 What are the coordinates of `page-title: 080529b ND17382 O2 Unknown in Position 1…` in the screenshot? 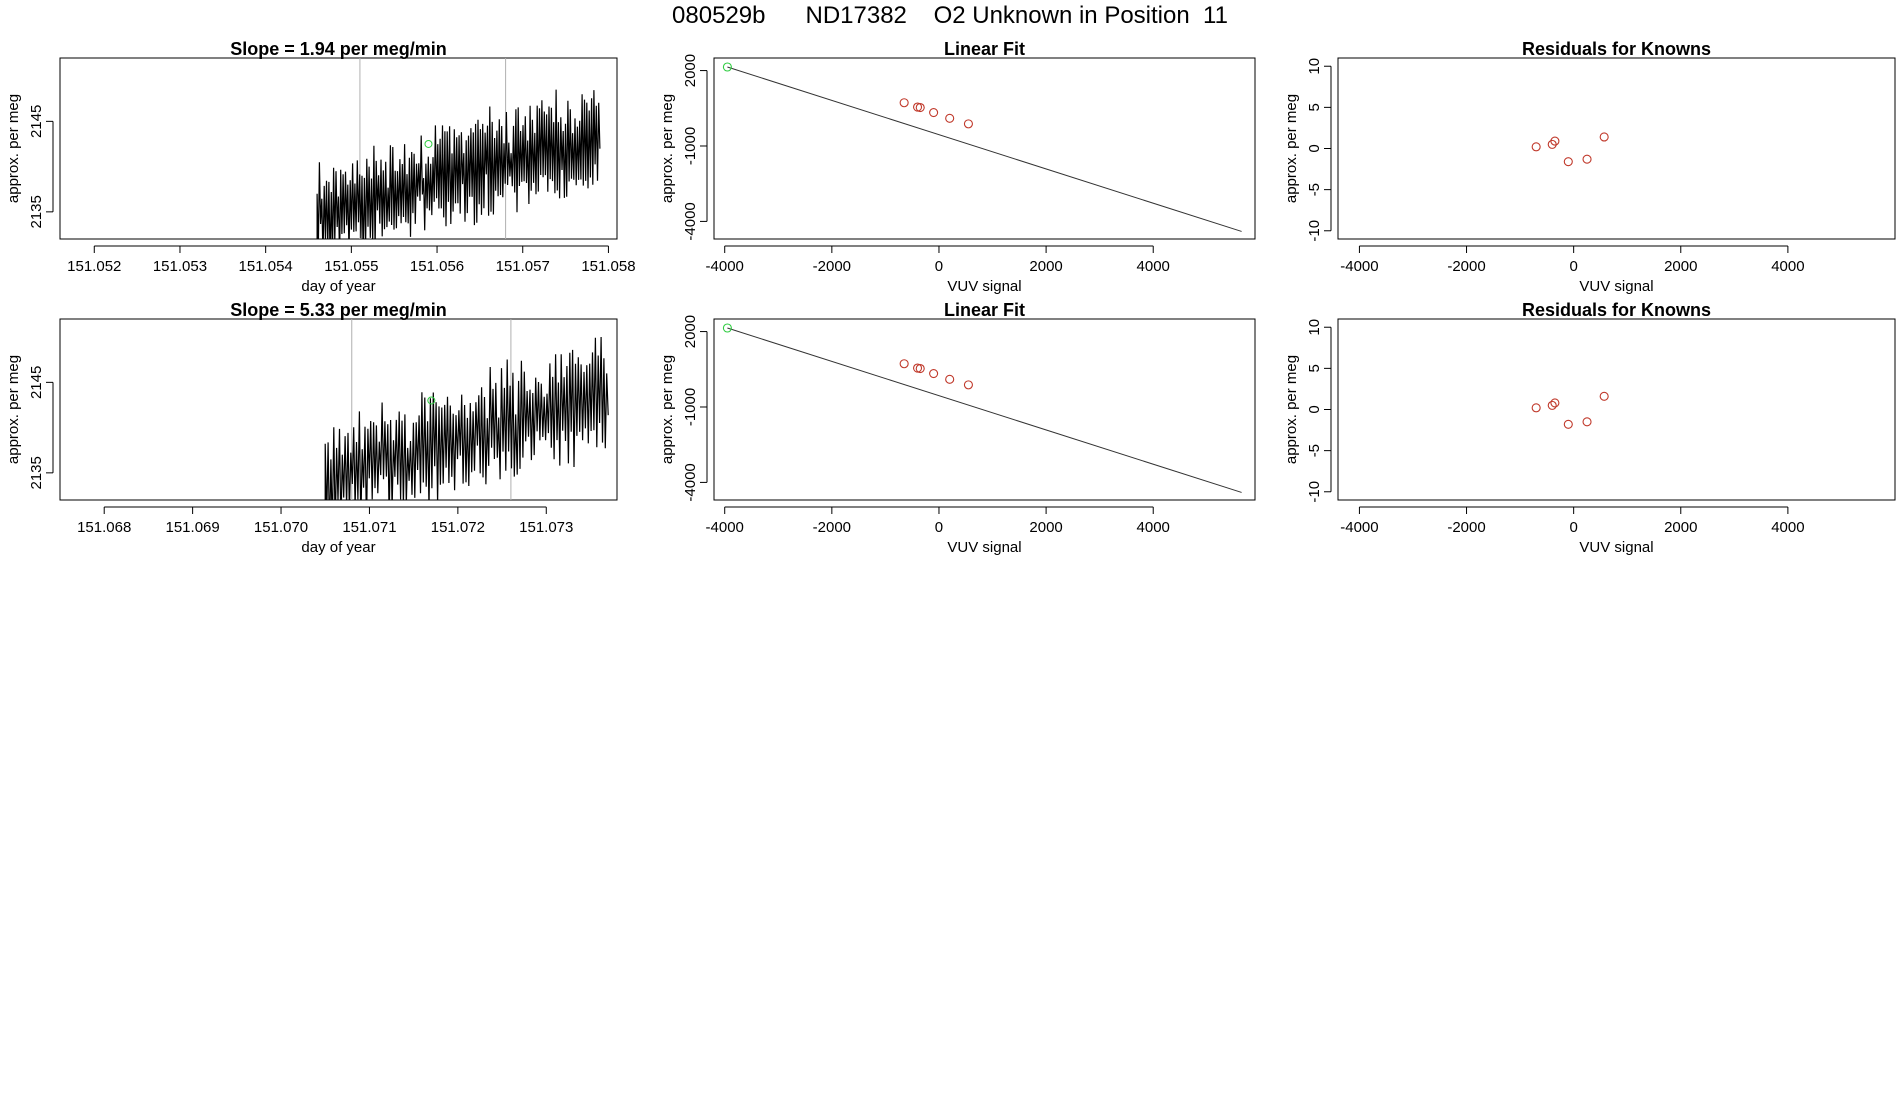 It's located at (950, 15).